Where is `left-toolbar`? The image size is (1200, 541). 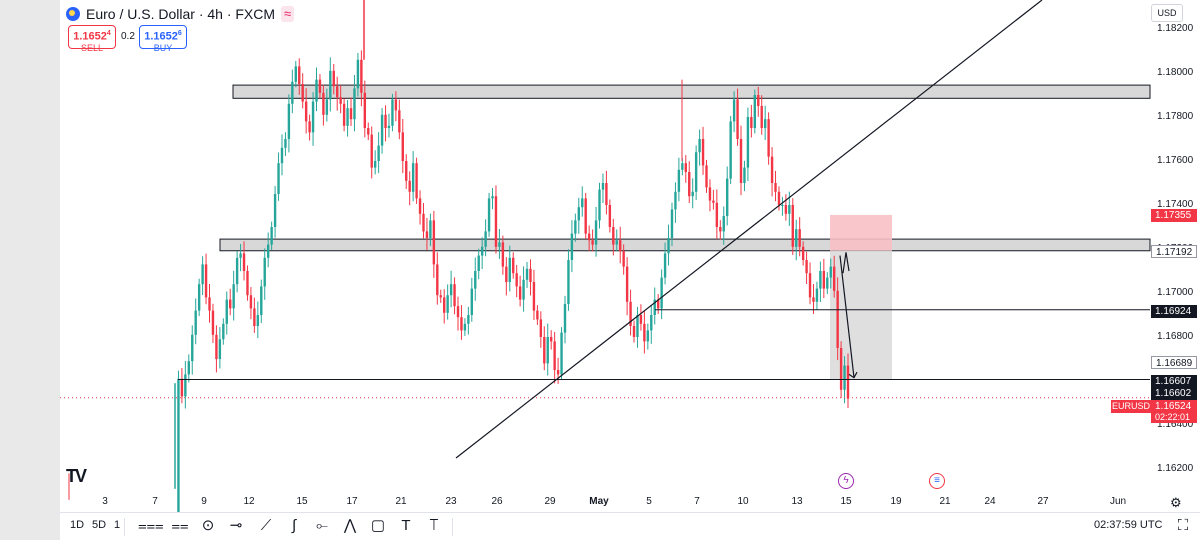 left-toolbar is located at coordinates (30, 270).